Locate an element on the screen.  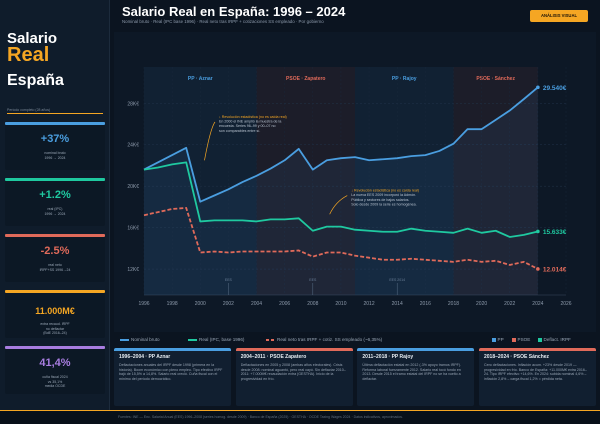
stat-card-real: +1.2% real (IPC) 1996 → 2024 is located at coordinates (55, 202).